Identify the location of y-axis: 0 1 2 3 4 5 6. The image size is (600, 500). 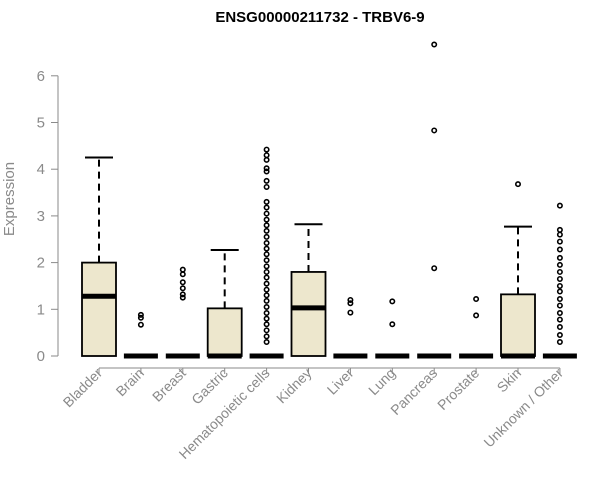
(48, 216).